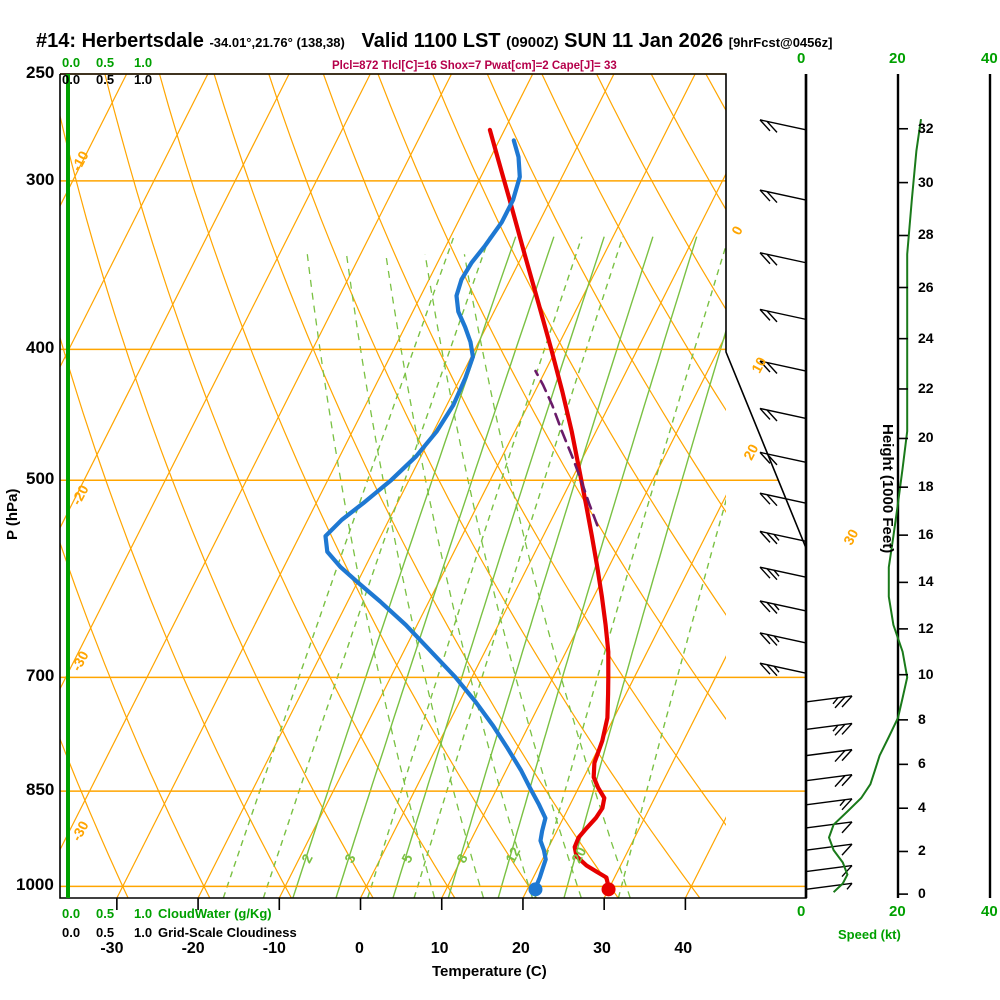  I want to click on height-axis-ticks, so click(903, 511).